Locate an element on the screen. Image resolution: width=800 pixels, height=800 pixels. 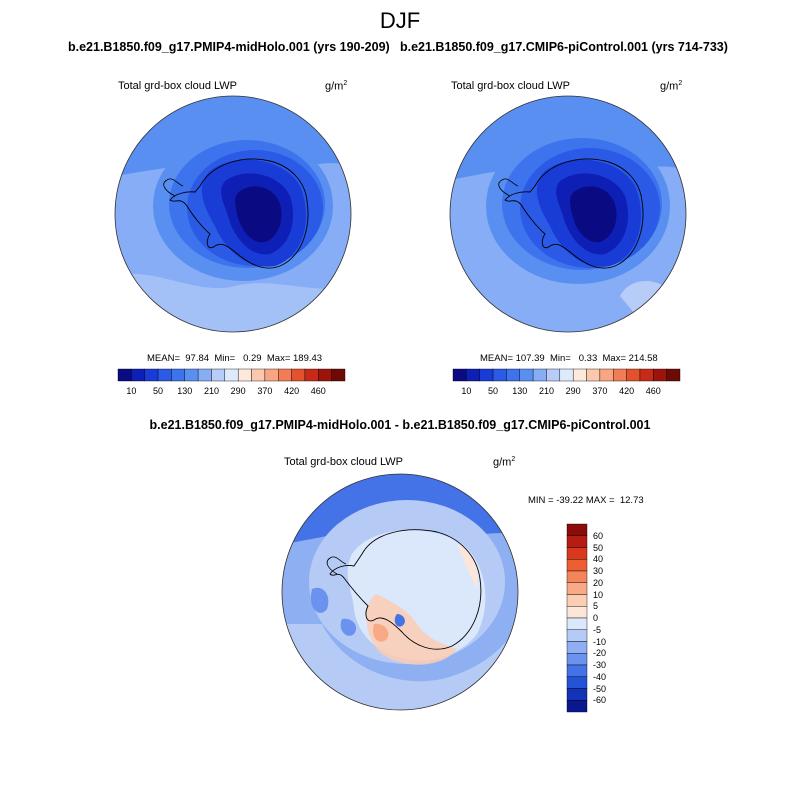
polar-map-left is located at coordinates (233, 214).